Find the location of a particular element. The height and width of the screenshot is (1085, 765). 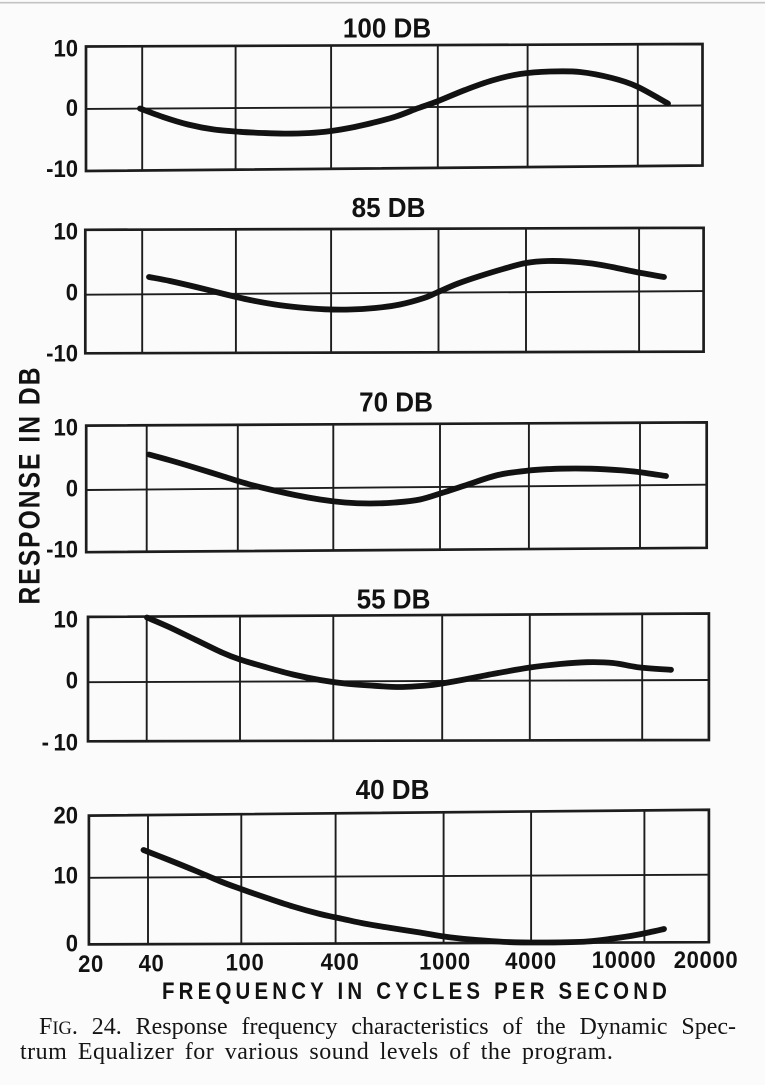

svg-text: - 10 is located at coordinates (60, 742).